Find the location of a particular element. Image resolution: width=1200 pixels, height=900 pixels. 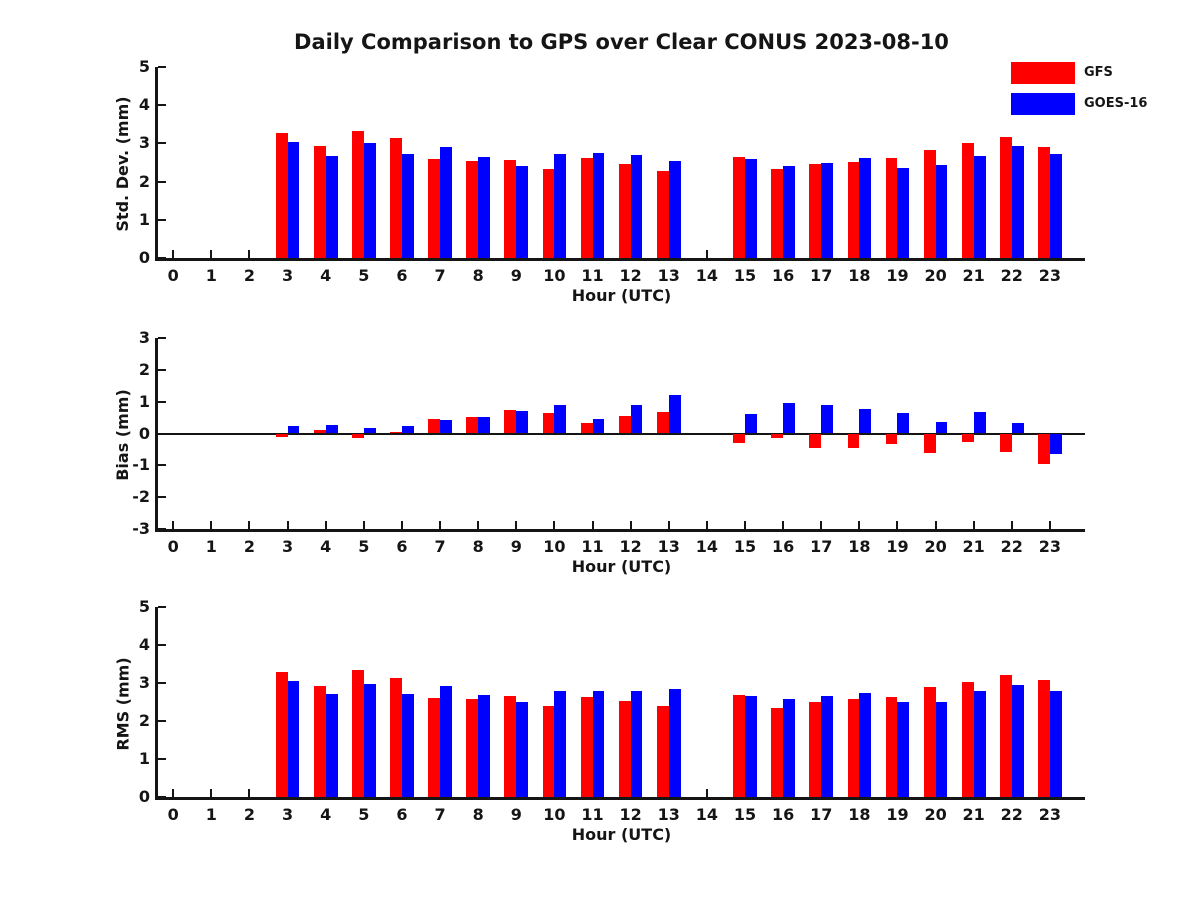

x-tick-label: 1 is located at coordinates (211, 275).